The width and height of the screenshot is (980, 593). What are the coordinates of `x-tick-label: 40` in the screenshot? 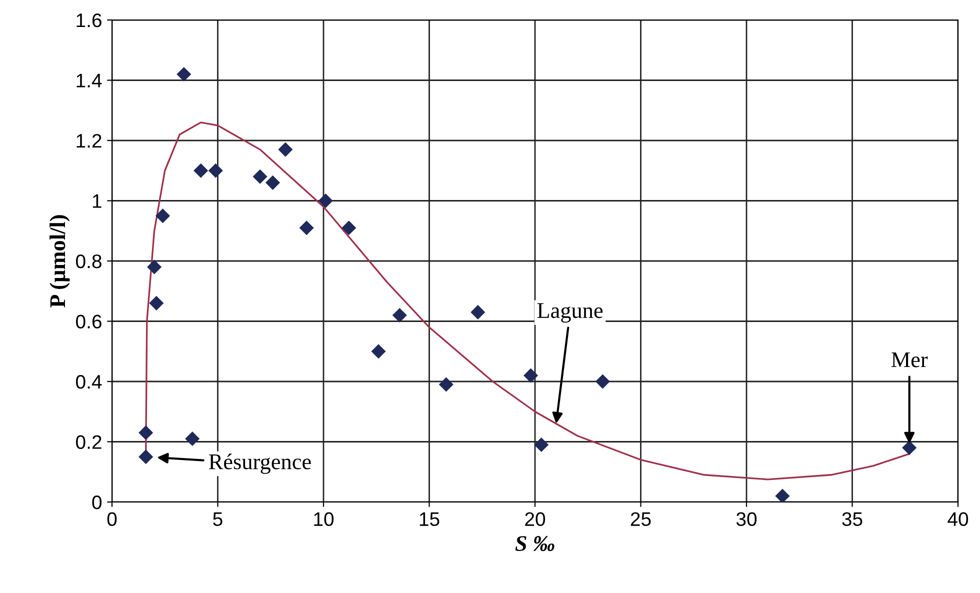 It's located at (958, 519).